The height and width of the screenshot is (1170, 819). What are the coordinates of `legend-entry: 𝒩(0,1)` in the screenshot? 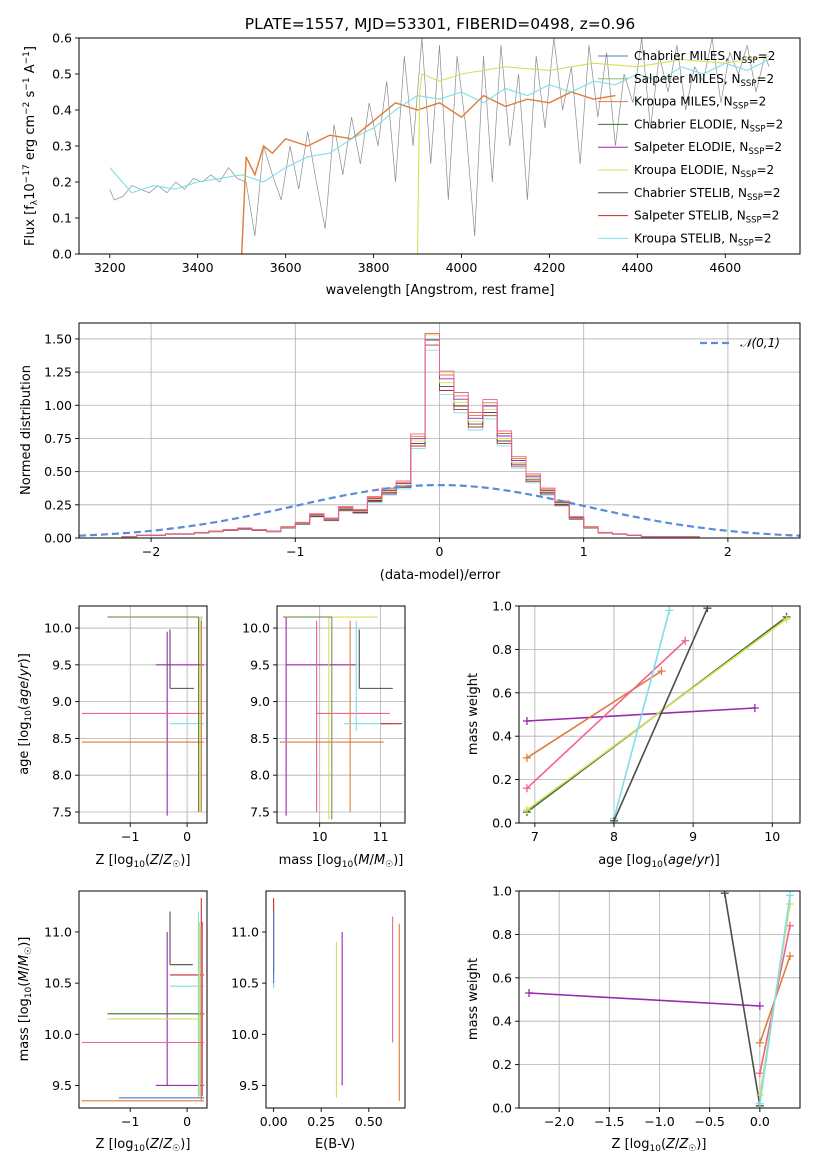 It's located at (760, 343).